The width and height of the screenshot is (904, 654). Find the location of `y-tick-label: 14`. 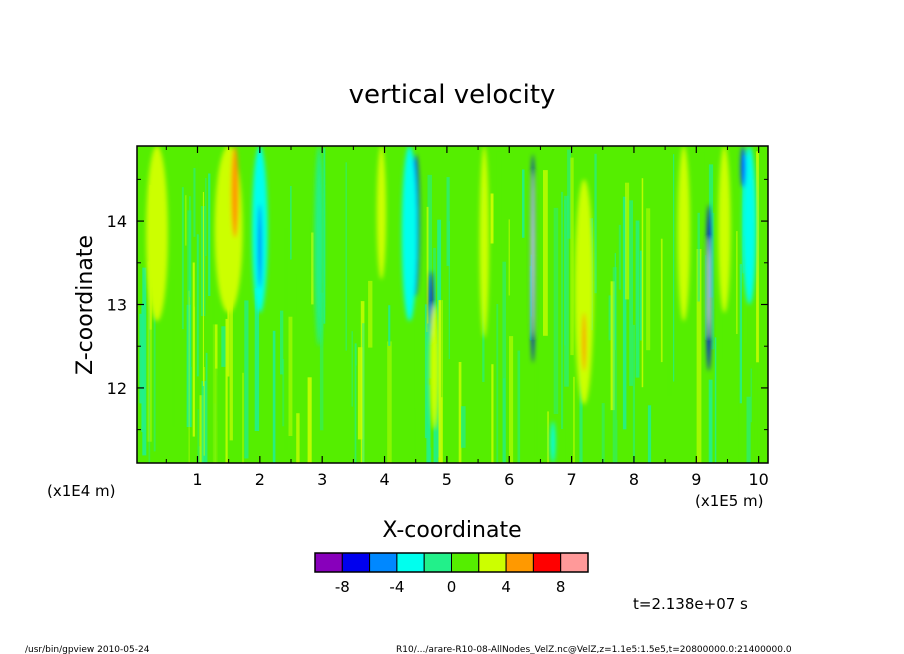

y-tick-label: 14 is located at coordinates (117, 221).